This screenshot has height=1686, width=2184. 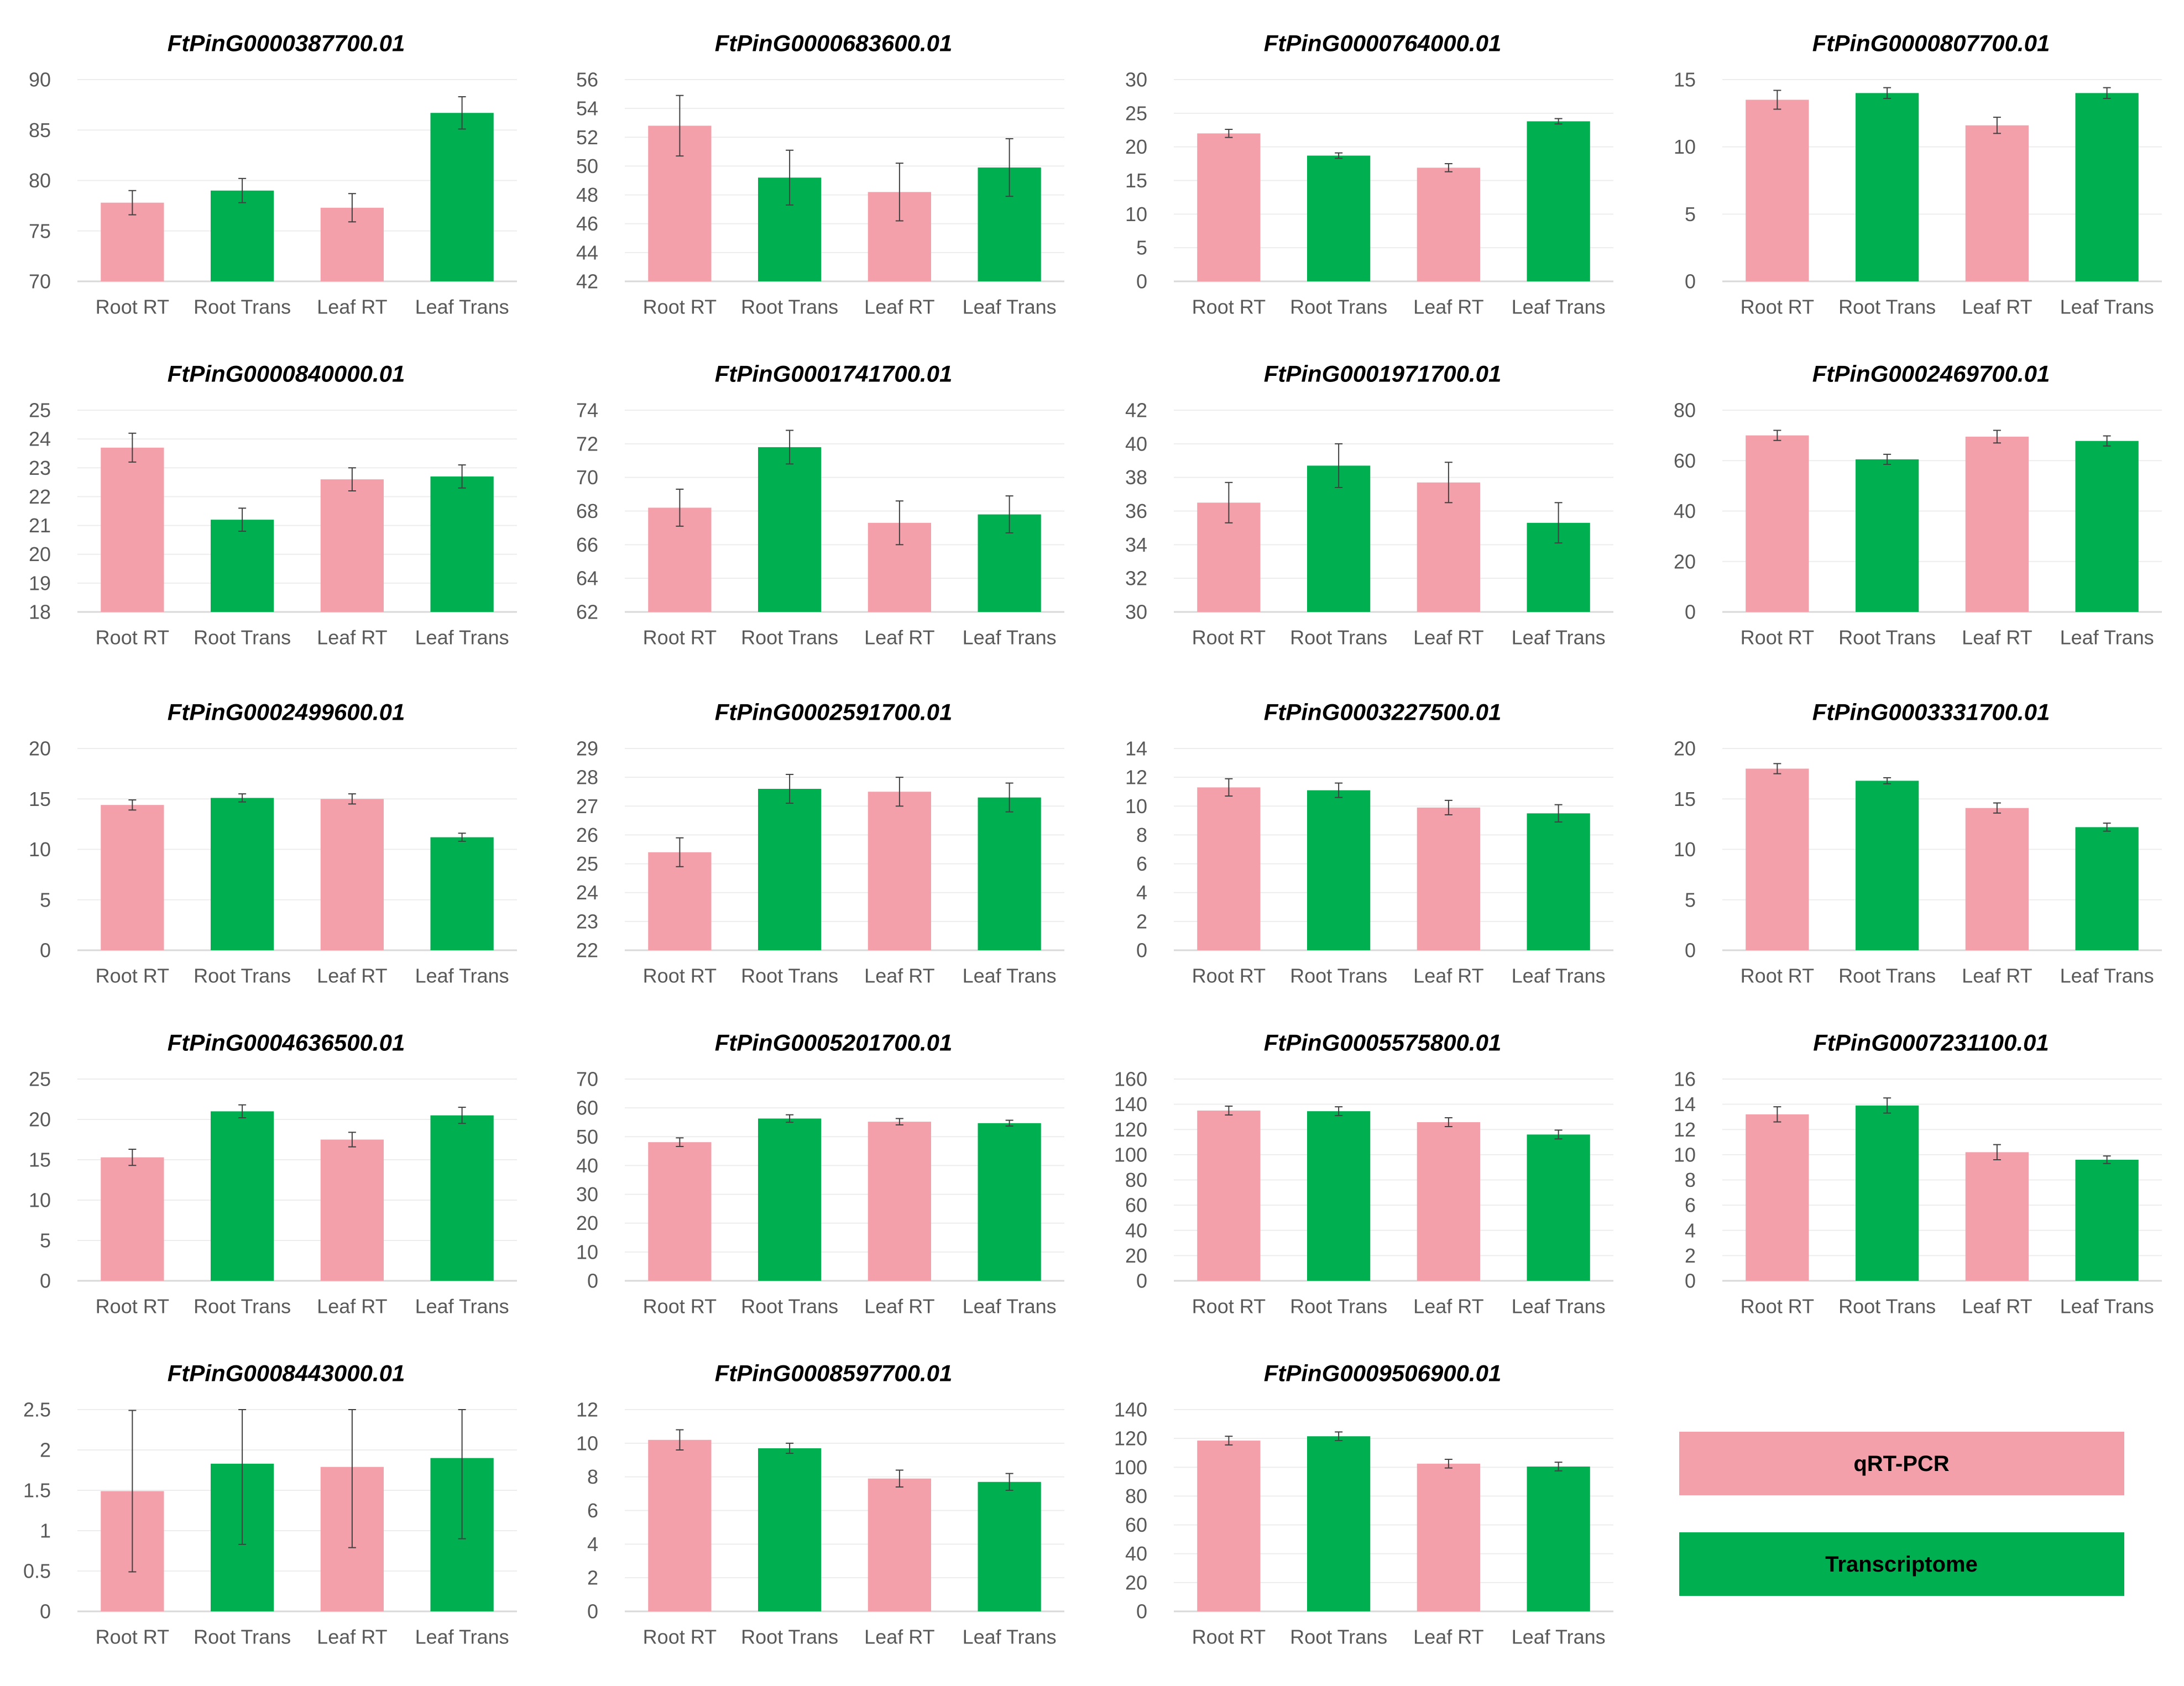 What do you see at coordinates (1685, 80) in the screenshot?
I see `y-tick-label: 15` at bounding box center [1685, 80].